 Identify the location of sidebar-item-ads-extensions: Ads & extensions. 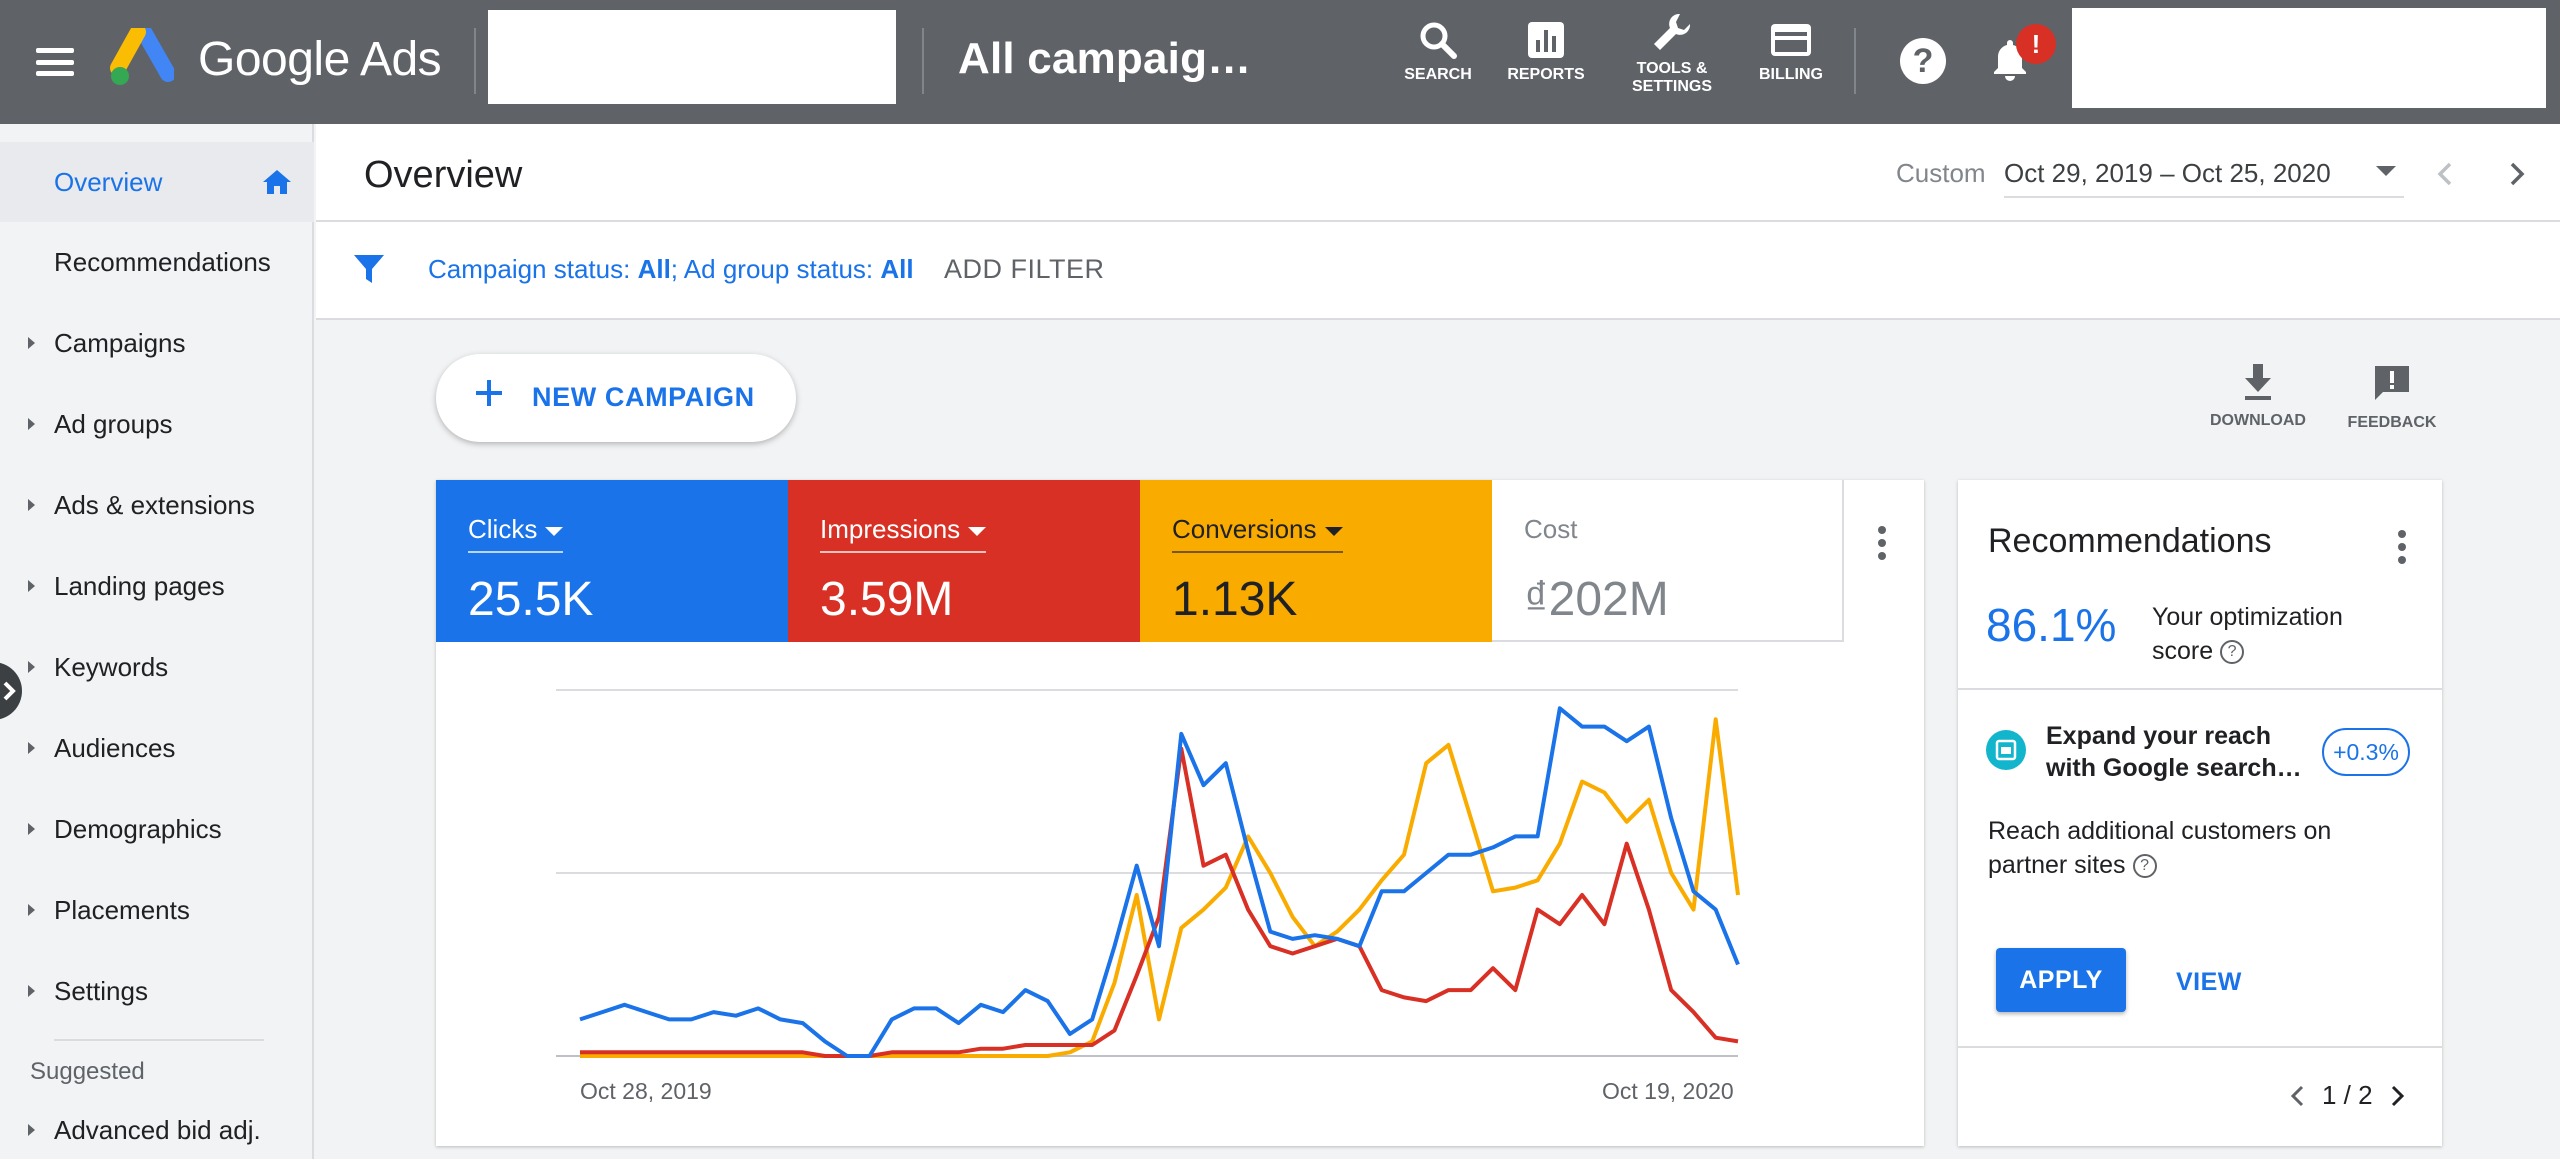
(157, 505).